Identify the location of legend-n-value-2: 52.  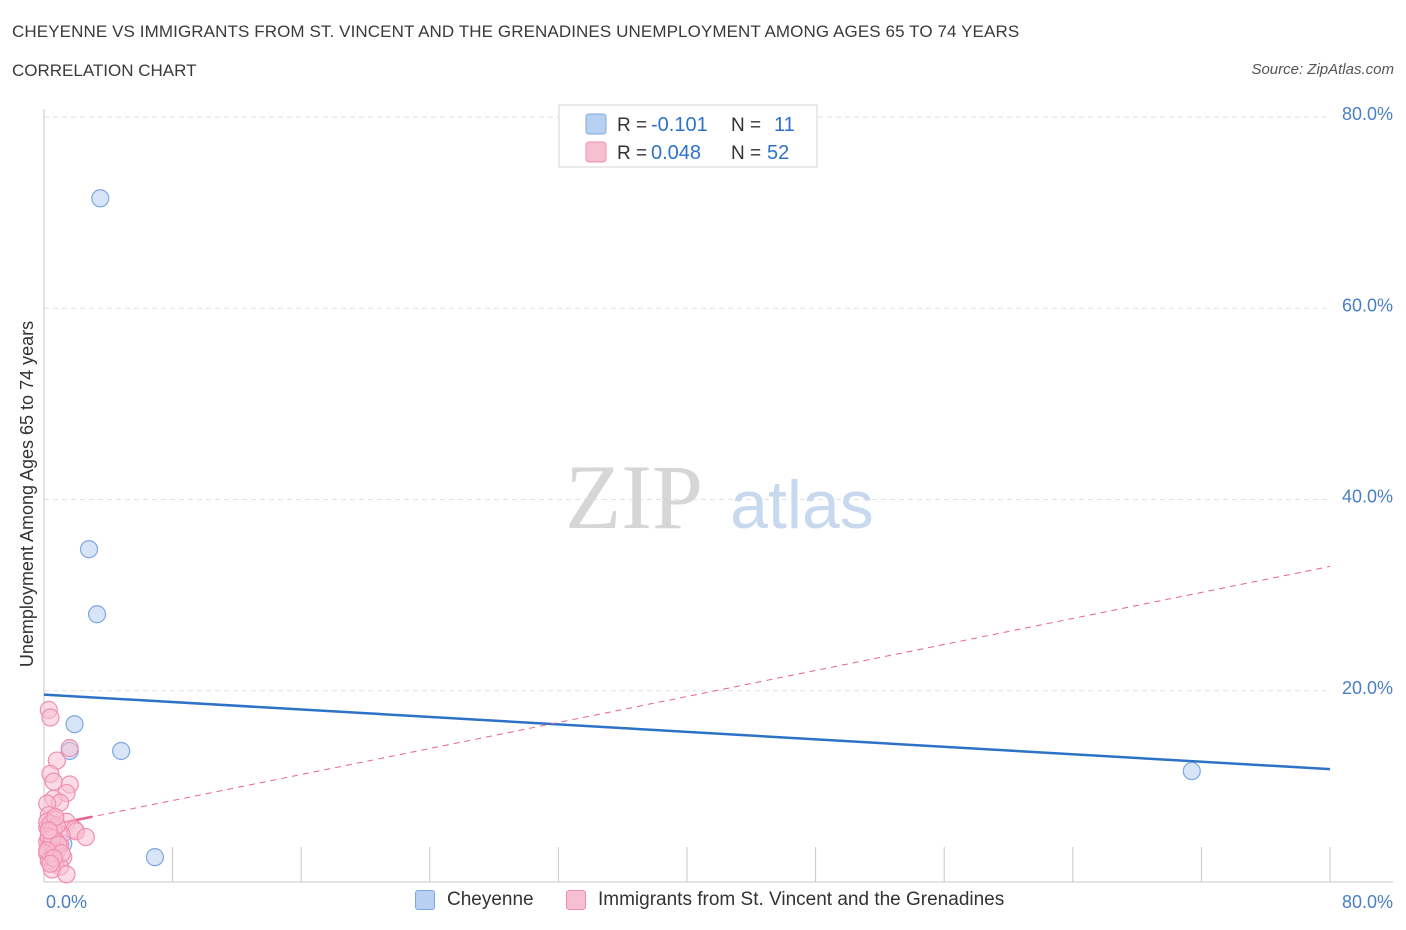
(778, 153).